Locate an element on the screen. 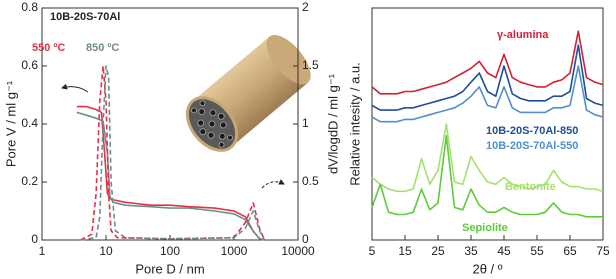  x-tick-label: 65 is located at coordinates (570, 251).